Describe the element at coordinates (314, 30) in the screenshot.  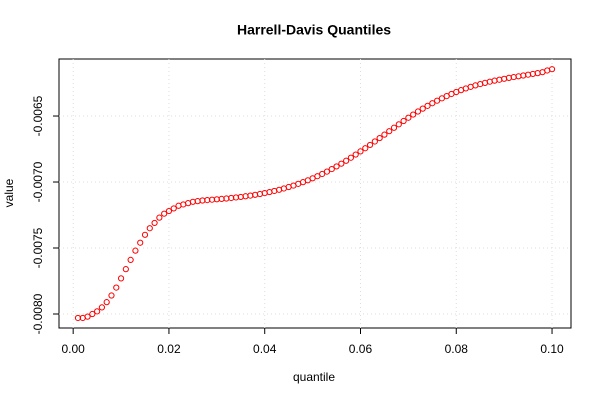
I see `chart-title: Harrell-Davis Quantiles` at that location.